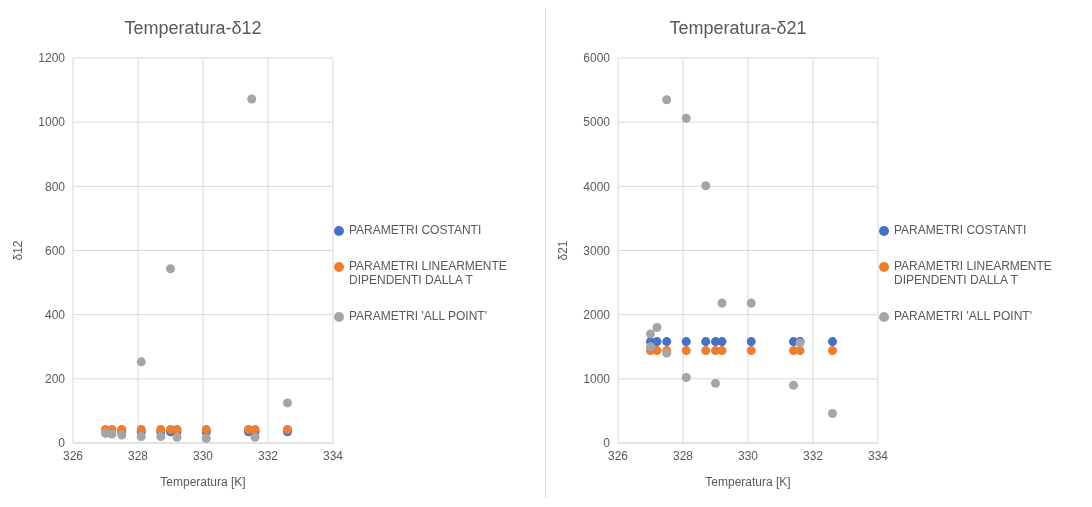  I want to click on y-tick-label: 5000, so click(597, 122).